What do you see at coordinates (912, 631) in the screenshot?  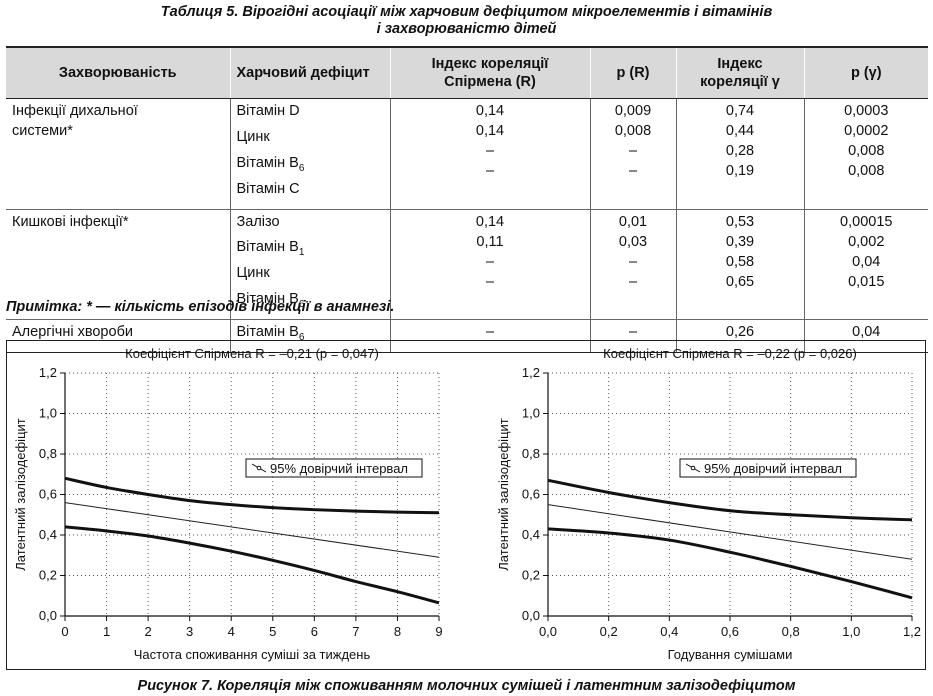 I see `x-tick-label: 1,2` at bounding box center [912, 631].